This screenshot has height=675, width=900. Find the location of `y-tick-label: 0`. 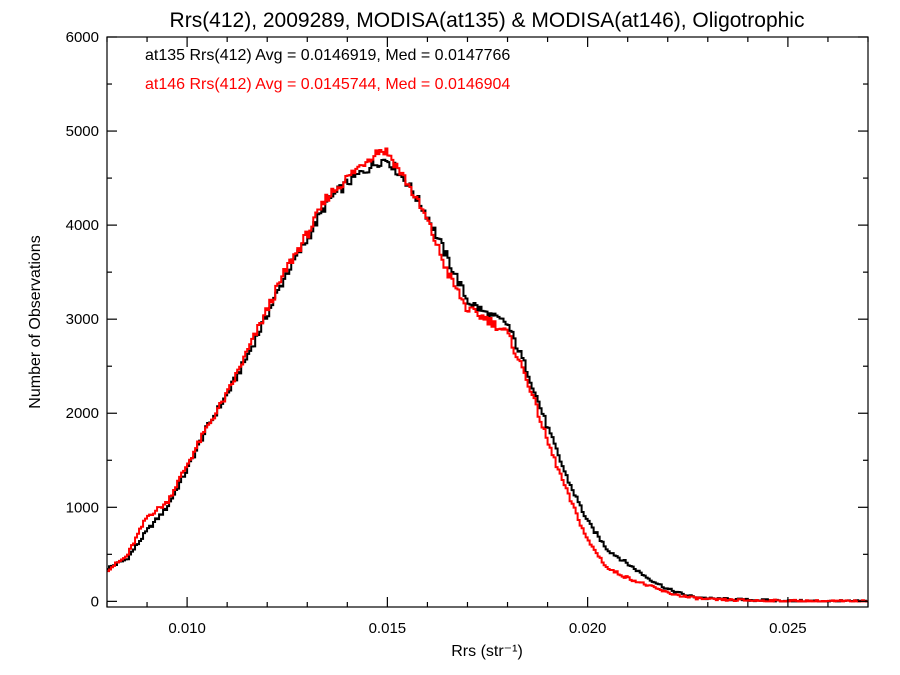

y-tick-label: 0 is located at coordinates (95, 601).